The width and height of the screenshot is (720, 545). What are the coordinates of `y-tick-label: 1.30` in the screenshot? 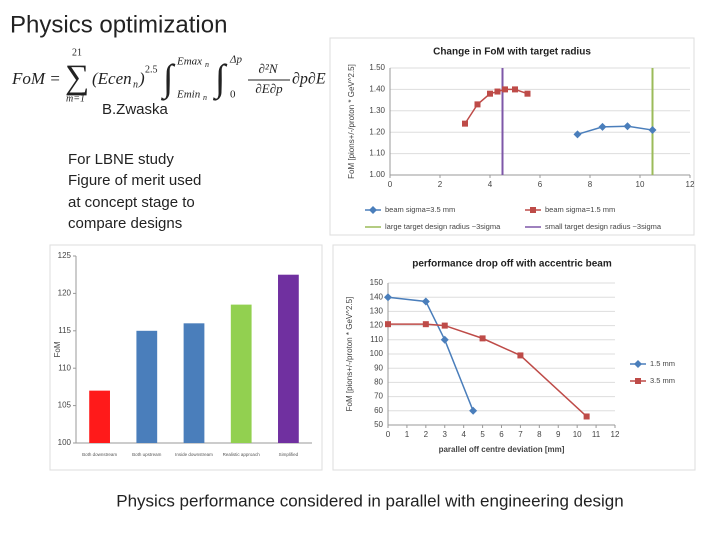 It's located at (377, 110).